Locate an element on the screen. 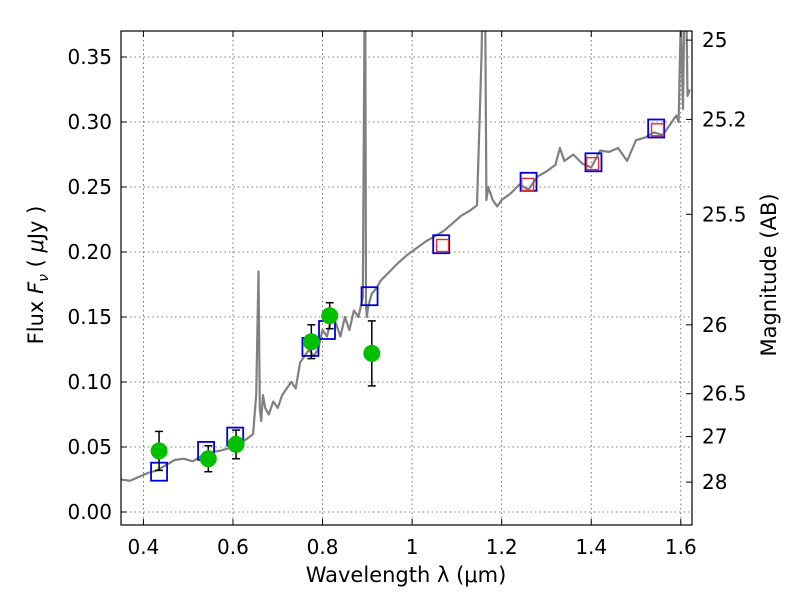 This screenshot has height=600, width=800. y-axis-label-prefix: Flux is located at coordinates (36, 319).